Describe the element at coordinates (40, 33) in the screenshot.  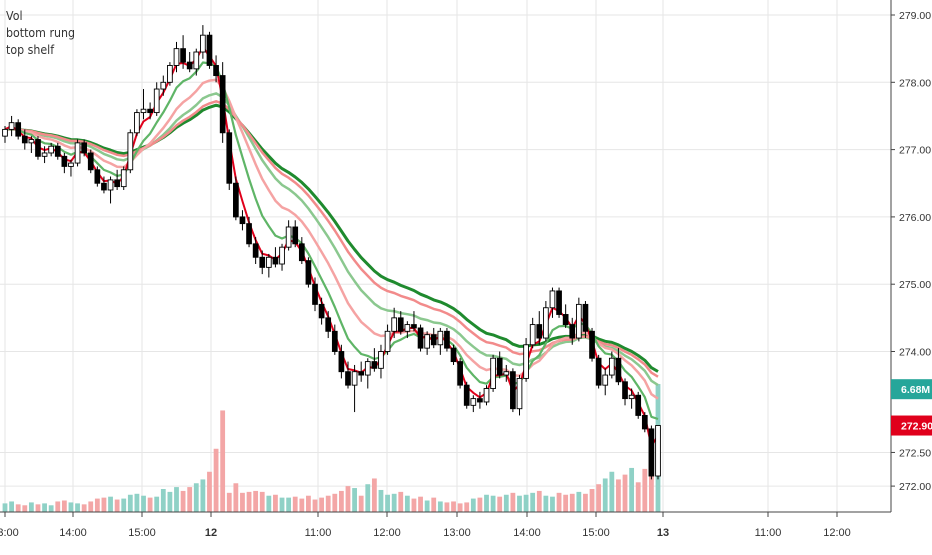
I see `legend: Vol bottom rung top shelf` at that location.